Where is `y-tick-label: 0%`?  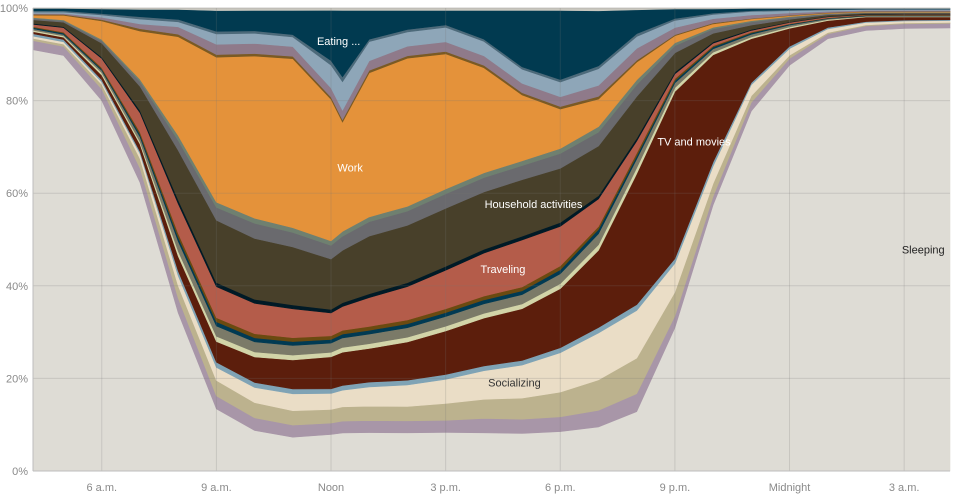 y-tick-label: 0% is located at coordinates (20, 472).